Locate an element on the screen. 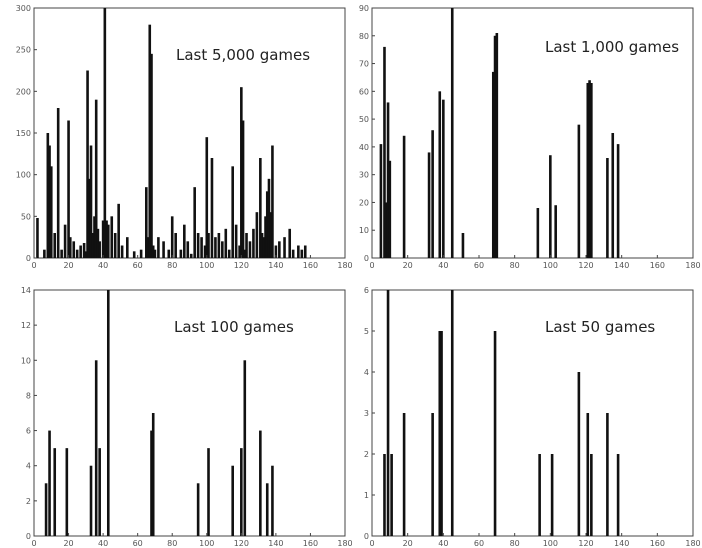 This screenshot has width=702, height=548. y-tick-label: 4 is located at coordinates (28, 466).